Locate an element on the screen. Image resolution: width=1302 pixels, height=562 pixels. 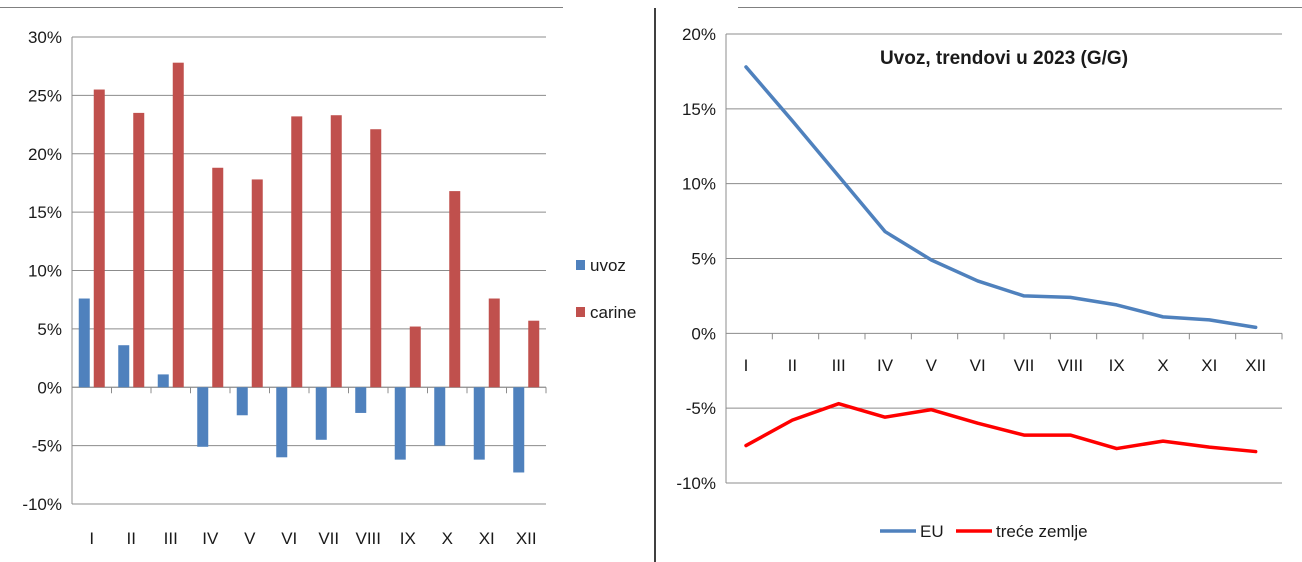
legend-swatch-uvoz is located at coordinates (580, 265).